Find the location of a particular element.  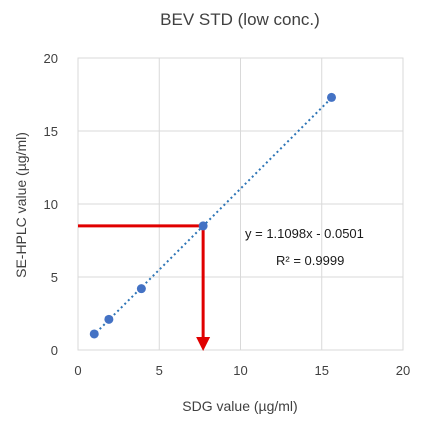

y-tick-label: 20 is located at coordinates (51, 58).